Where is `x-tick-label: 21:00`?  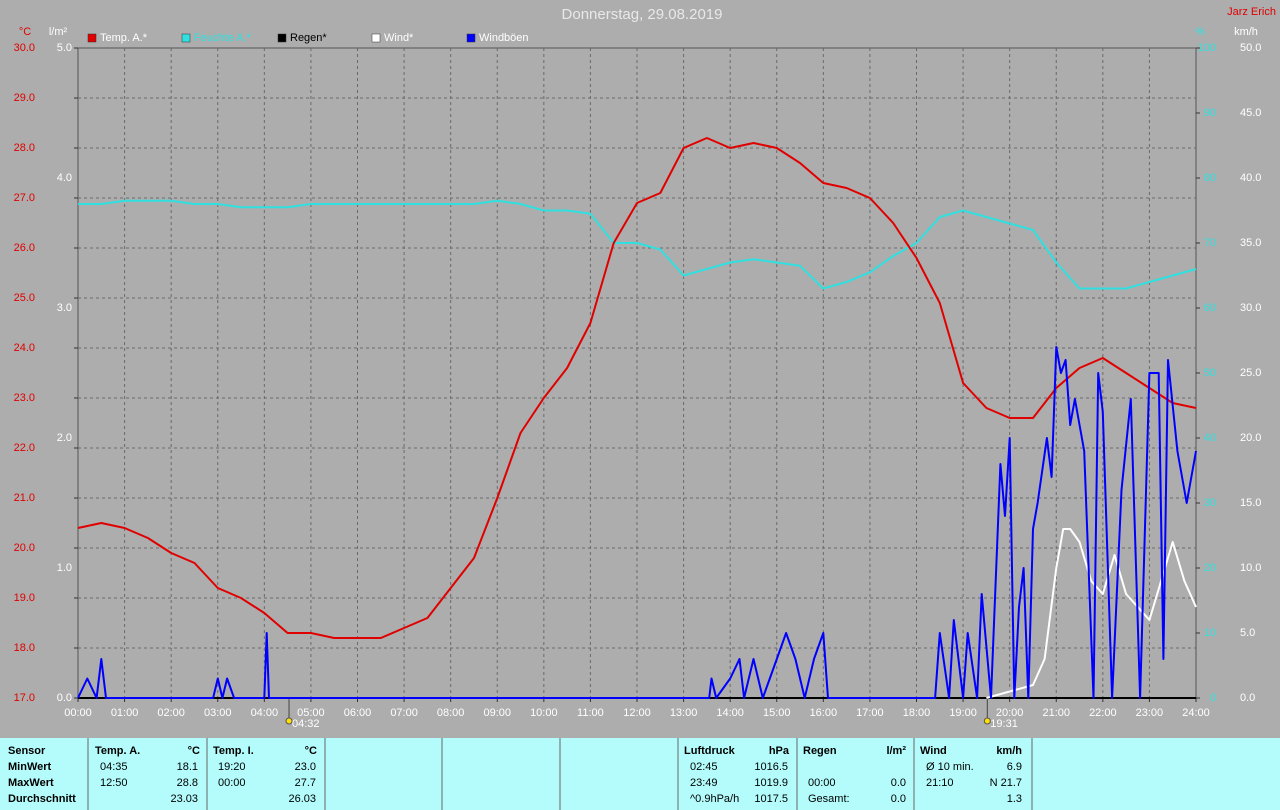 x-tick-label: 21:00 is located at coordinates (1056, 713).